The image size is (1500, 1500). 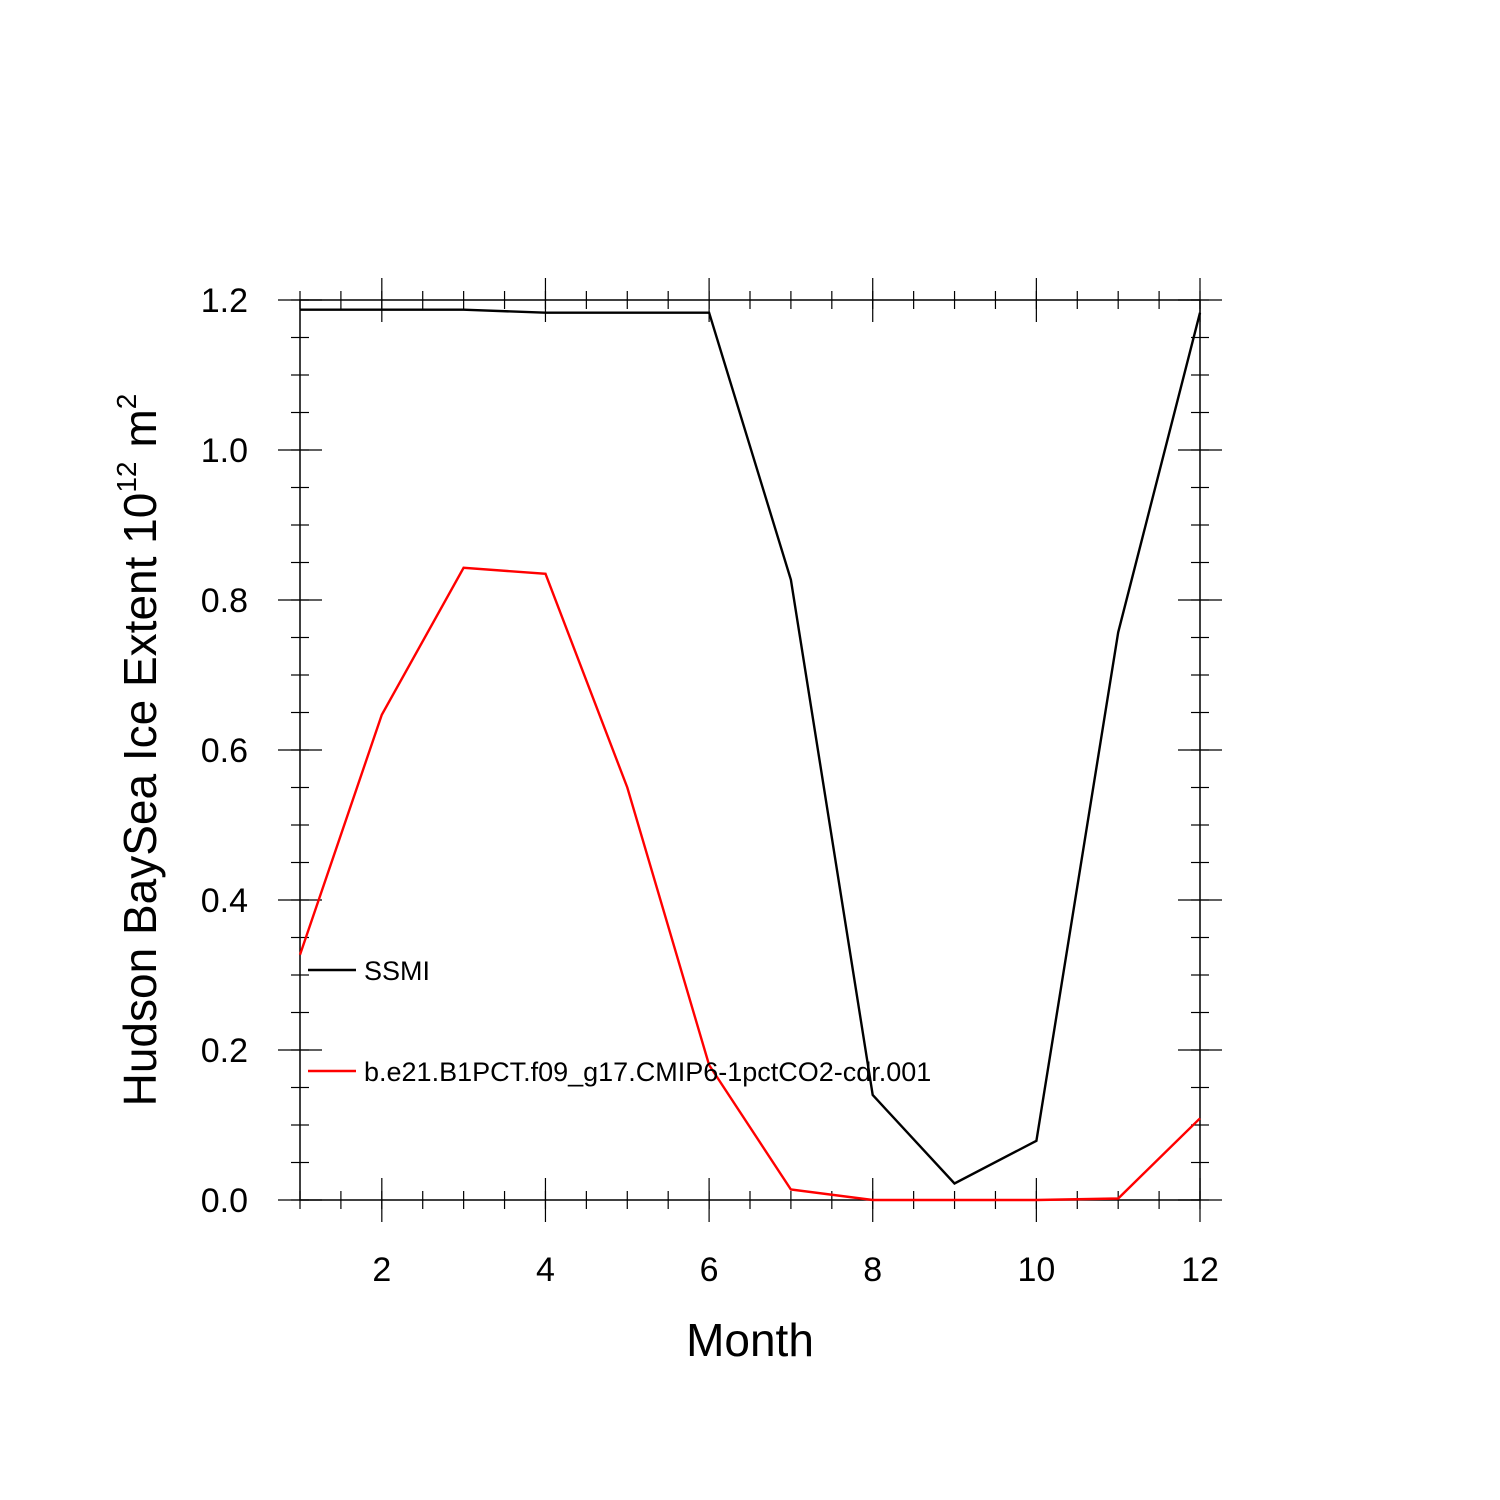 What do you see at coordinates (709, 1270) in the screenshot?
I see `x-tick-label: 6` at bounding box center [709, 1270].